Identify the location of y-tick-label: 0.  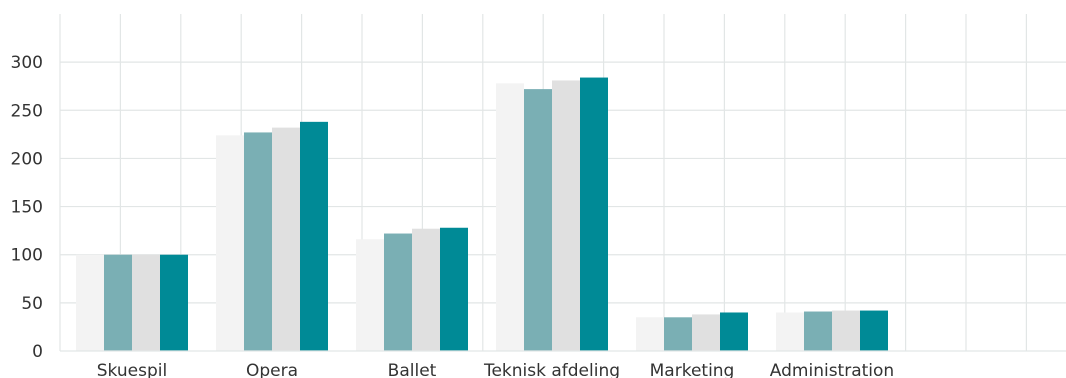
(37, 352).